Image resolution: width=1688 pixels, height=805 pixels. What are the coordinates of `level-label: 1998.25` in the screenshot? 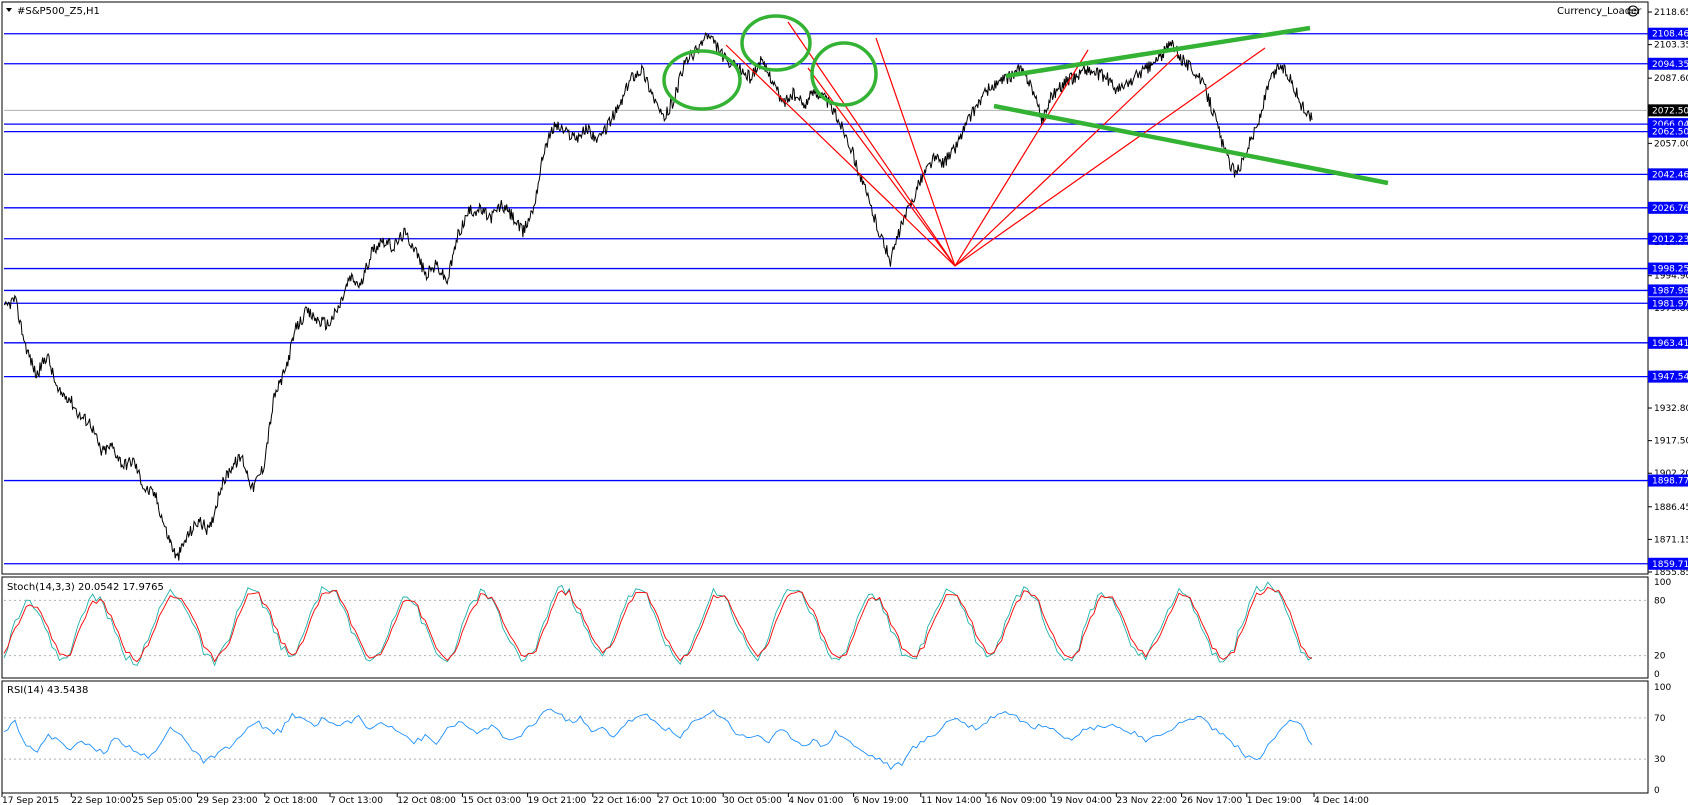 It's located at (1670, 270).